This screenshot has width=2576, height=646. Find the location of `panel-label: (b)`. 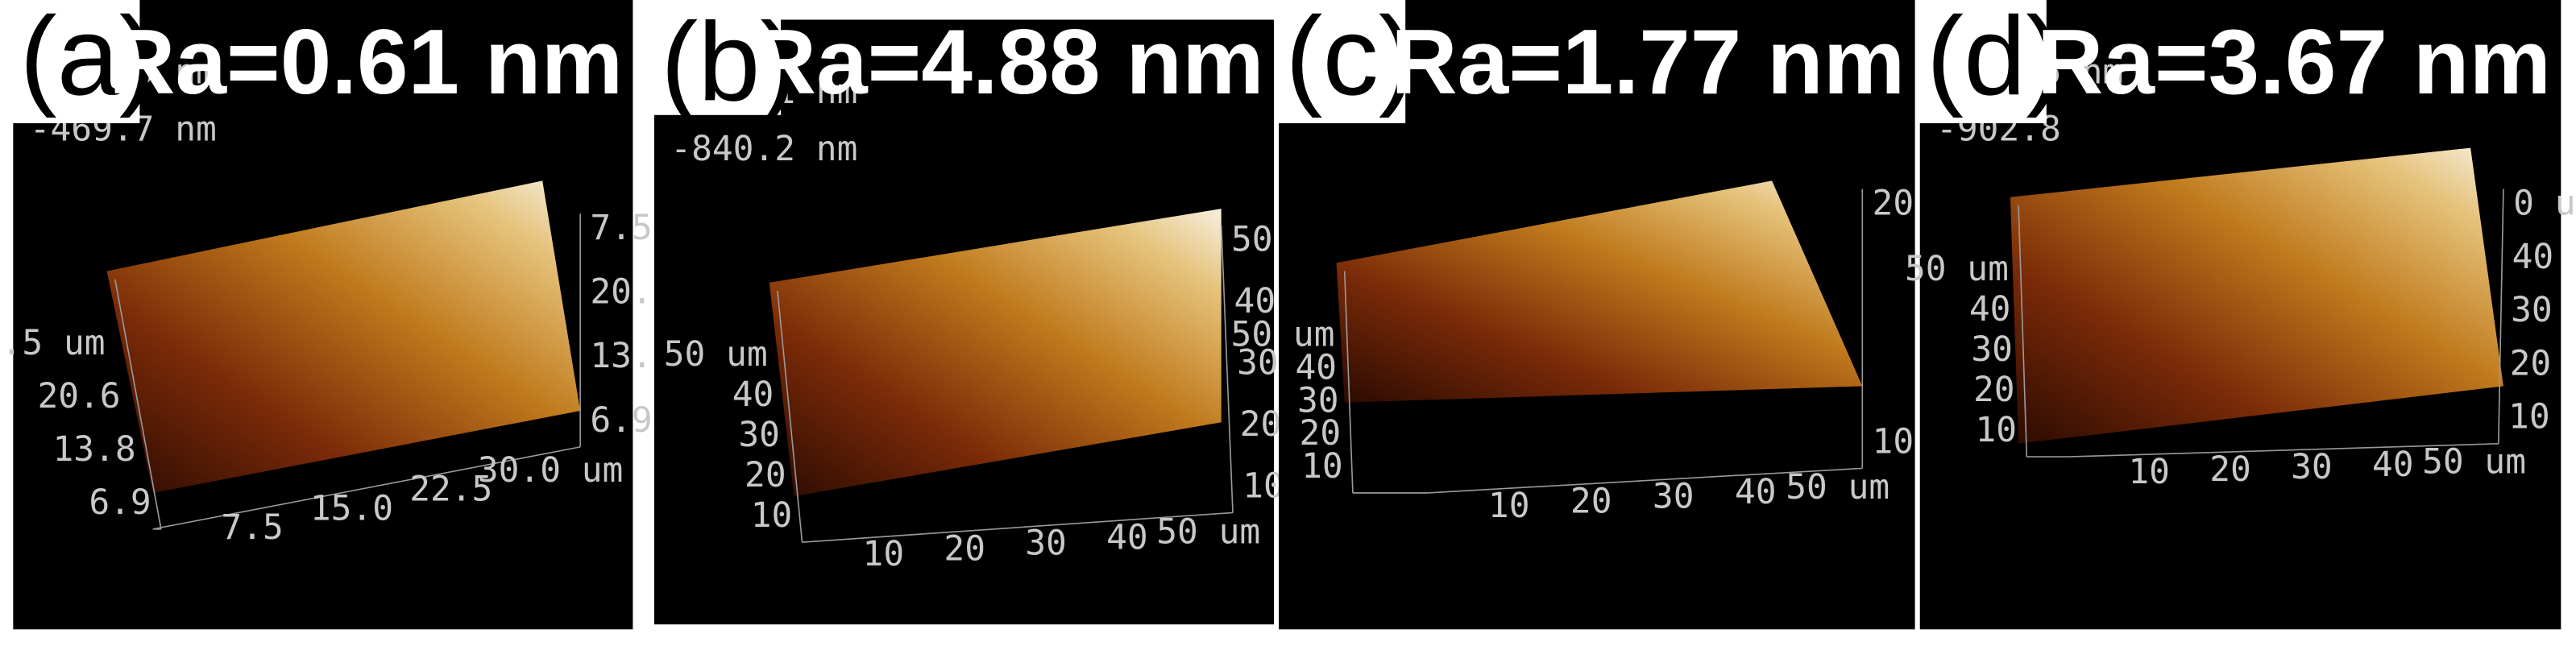

panel-label: (b) is located at coordinates (729, 62).